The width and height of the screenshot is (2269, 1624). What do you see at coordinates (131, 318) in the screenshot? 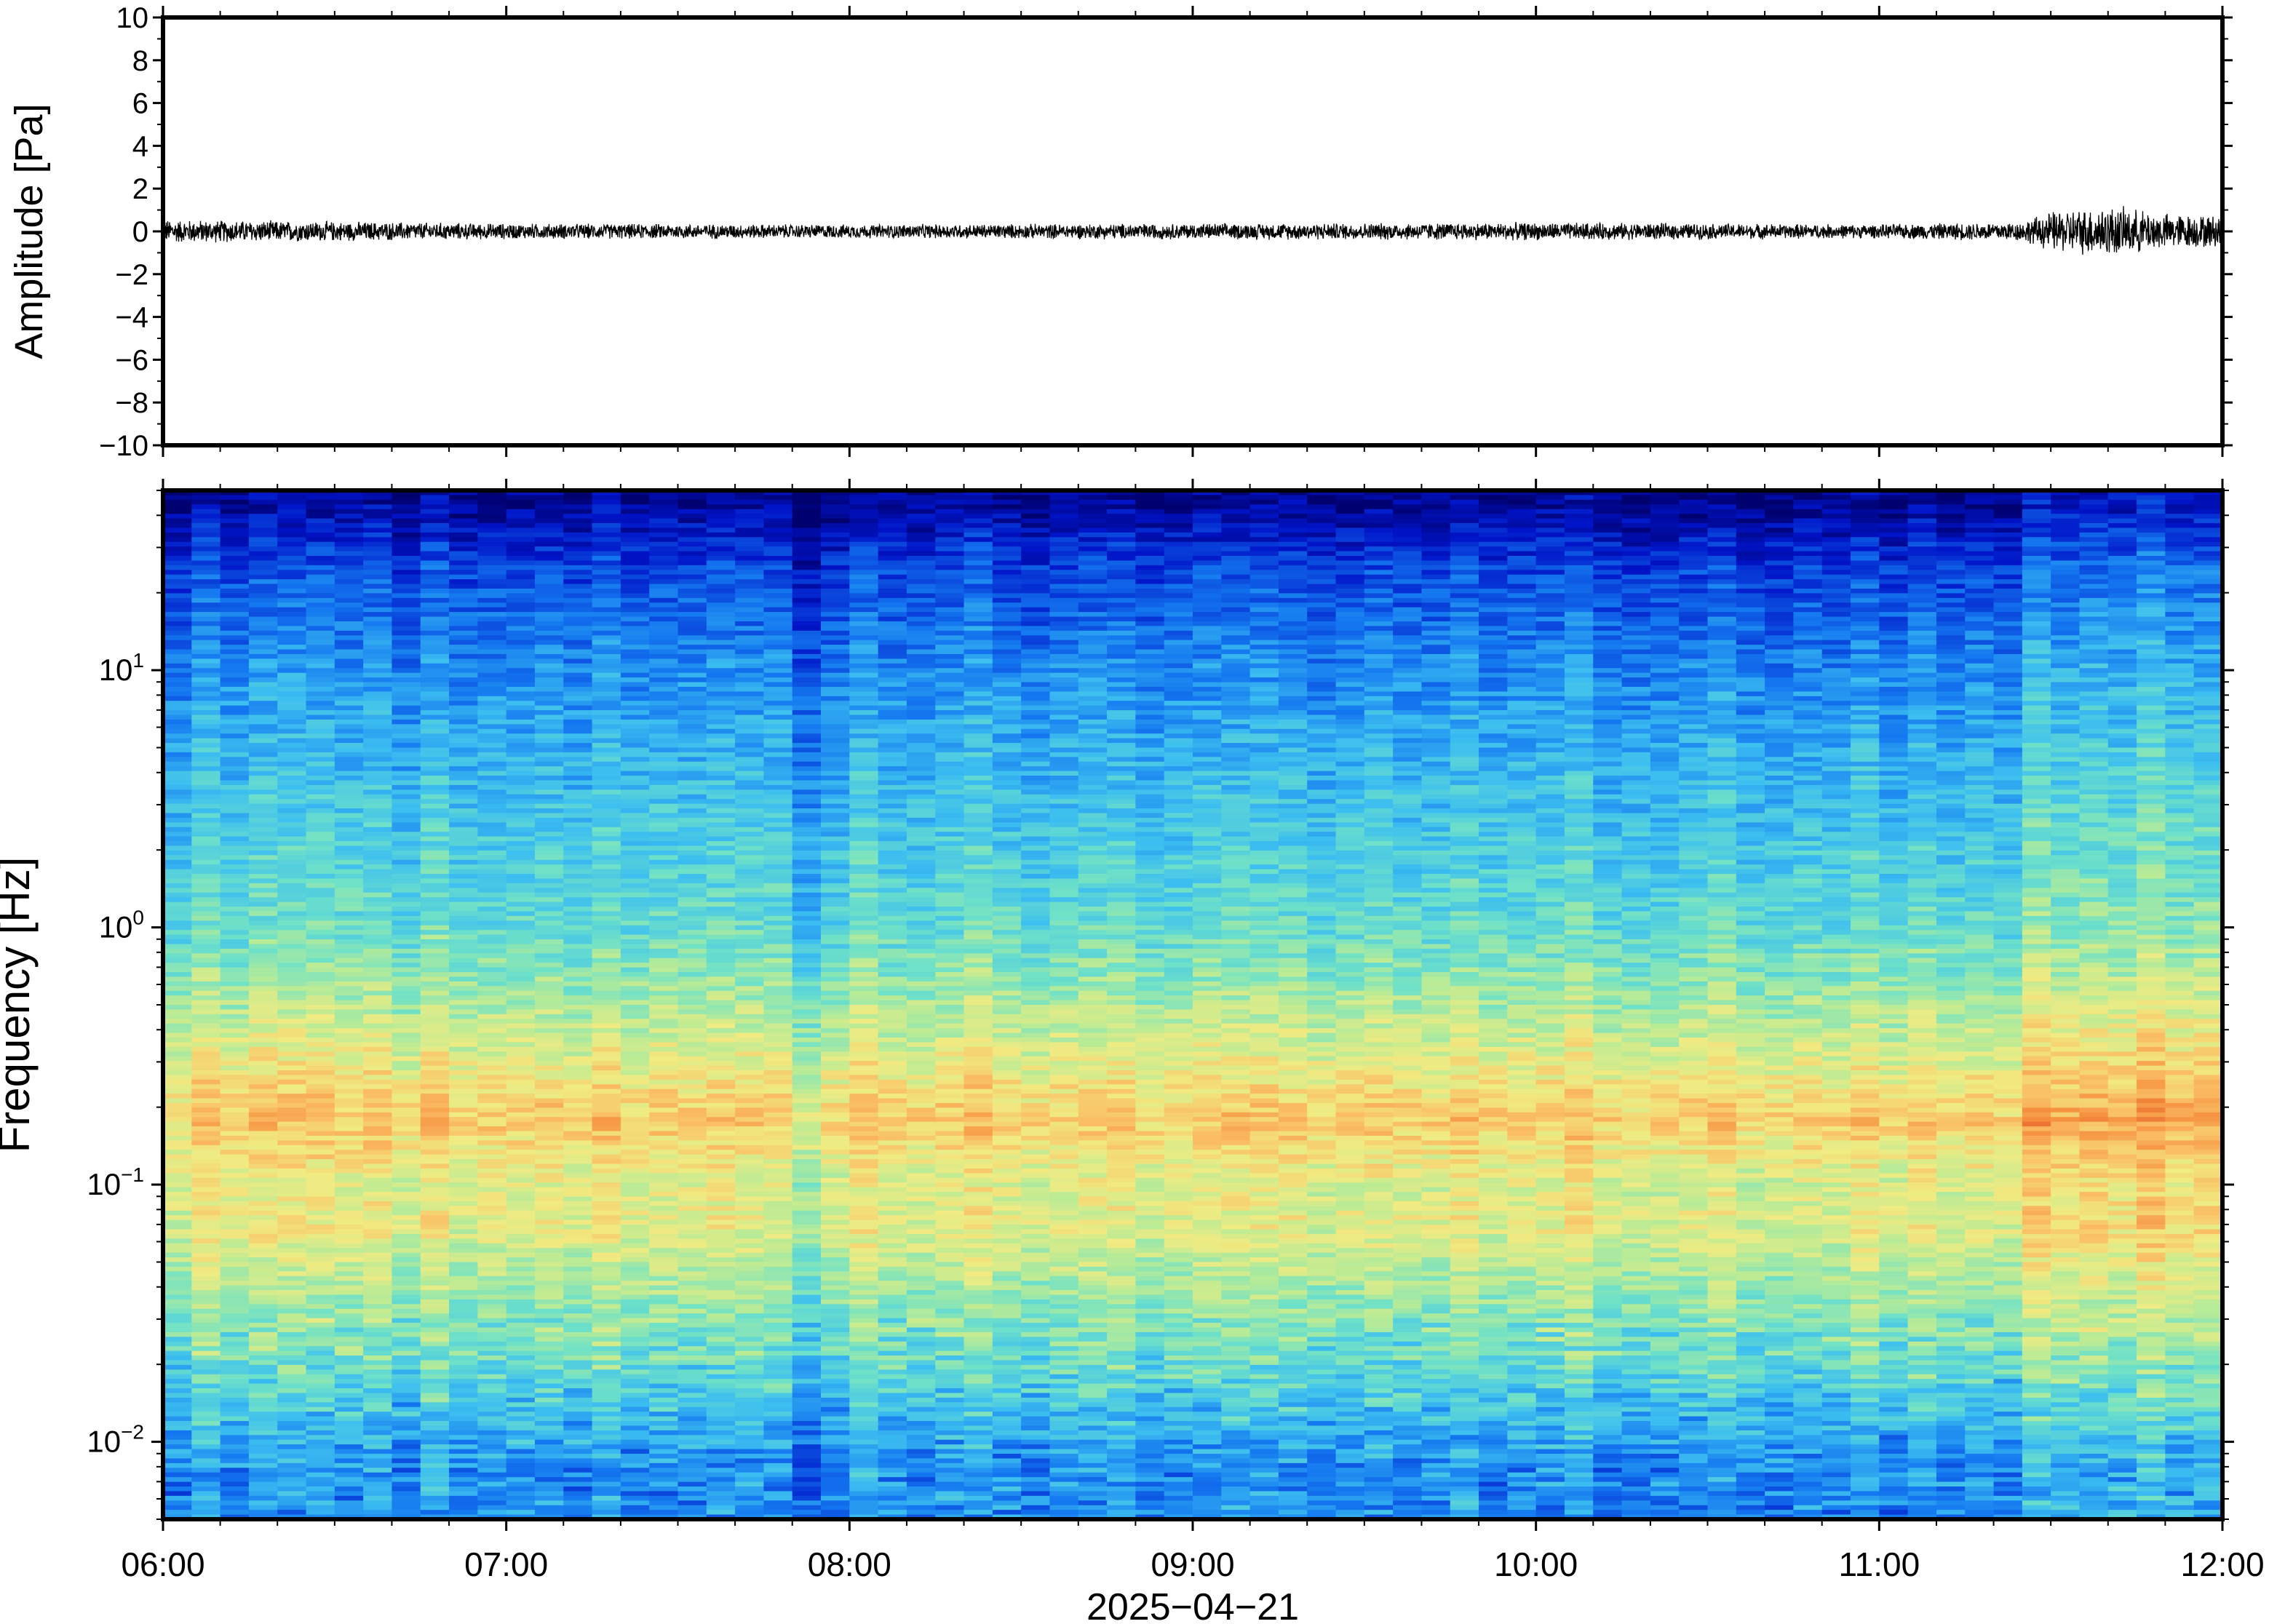
I see `amplitude-y-tick-label: −4` at bounding box center [131, 318].